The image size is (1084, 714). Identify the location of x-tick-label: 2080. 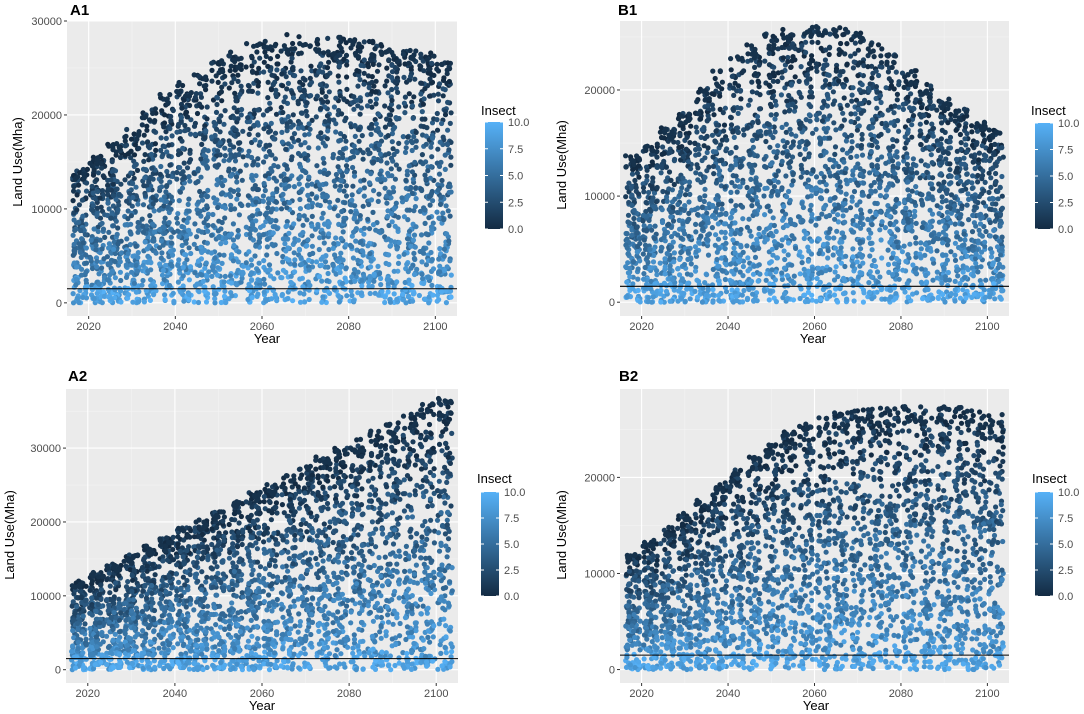
(901, 327).